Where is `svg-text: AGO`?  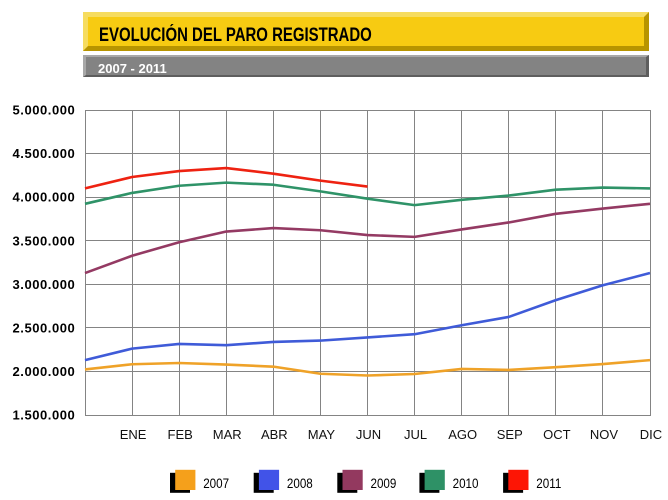 svg-text: AGO is located at coordinates (462, 434).